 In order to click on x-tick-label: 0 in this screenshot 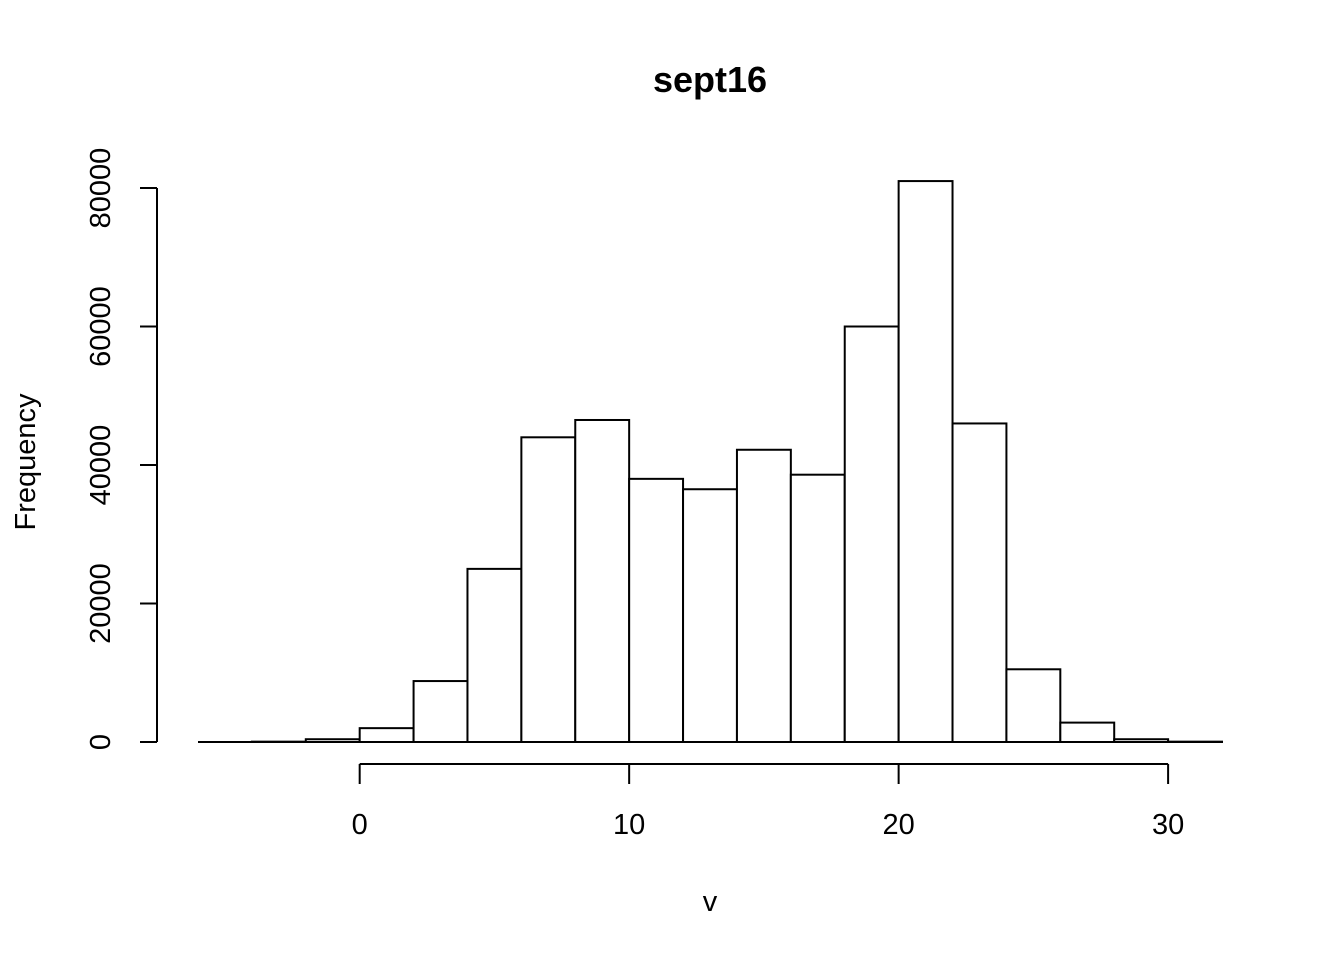, I will do `click(360, 825)`.